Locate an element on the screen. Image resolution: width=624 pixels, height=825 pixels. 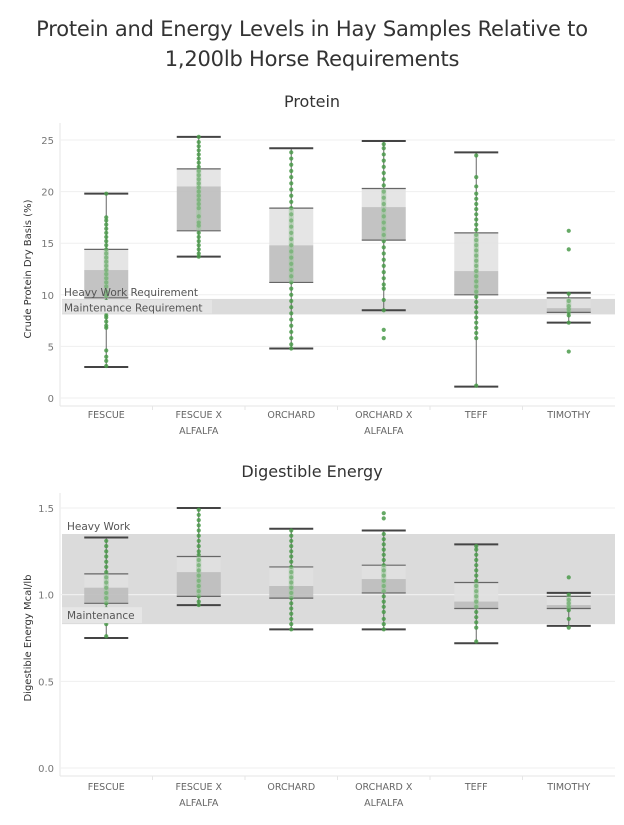
reference-label: Maintenance Requirement is located at coordinates (133, 308).